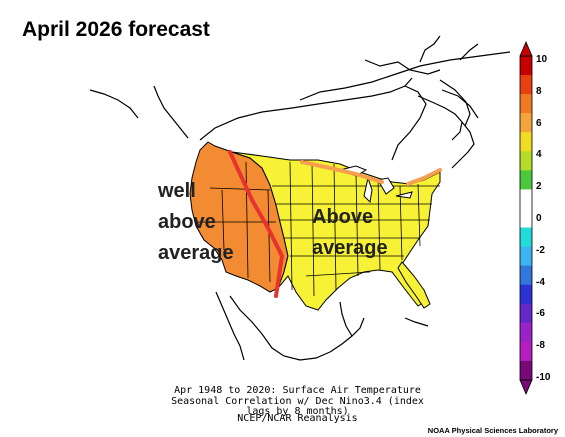 The height and width of the screenshot is (437, 565). What do you see at coordinates (343, 217) in the screenshot?
I see `east-annotation-line-1: Above` at bounding box center [343, 217].